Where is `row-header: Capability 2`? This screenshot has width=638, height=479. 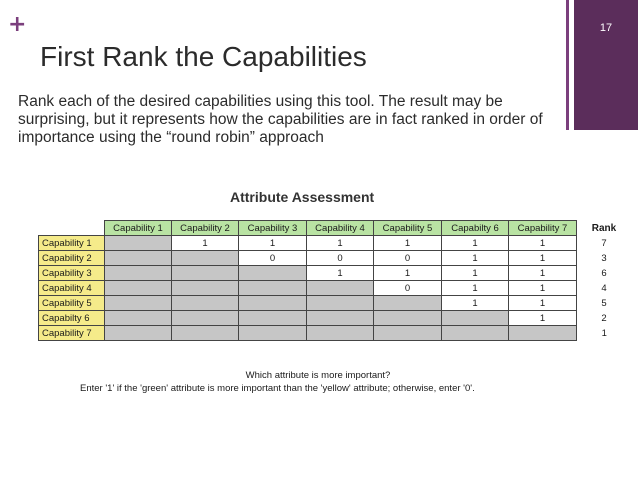 row-header: Capability 2 is located at coordinates (71, 258).